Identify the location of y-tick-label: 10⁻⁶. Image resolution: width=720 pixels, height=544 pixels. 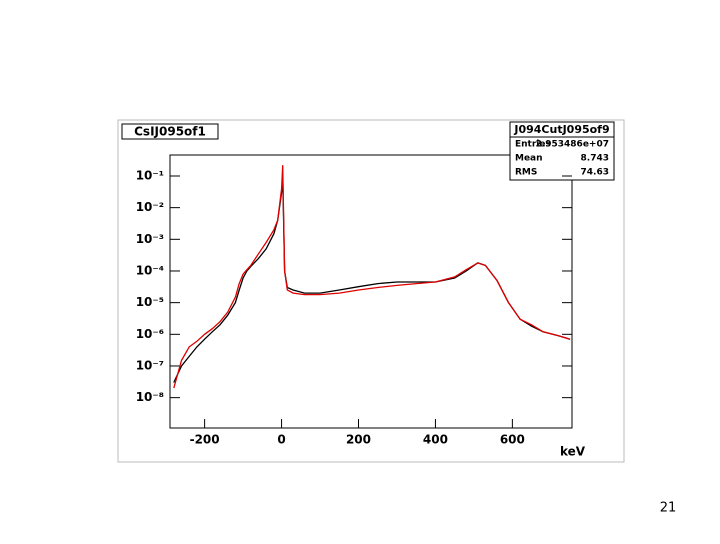
(150, 334).